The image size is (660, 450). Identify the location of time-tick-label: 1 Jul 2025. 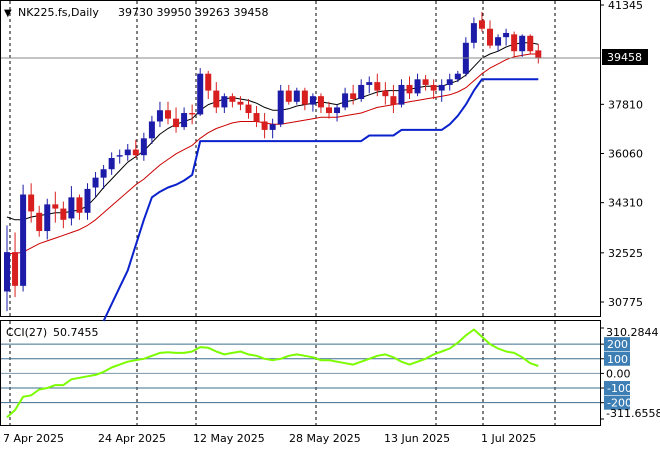
(508, 438).